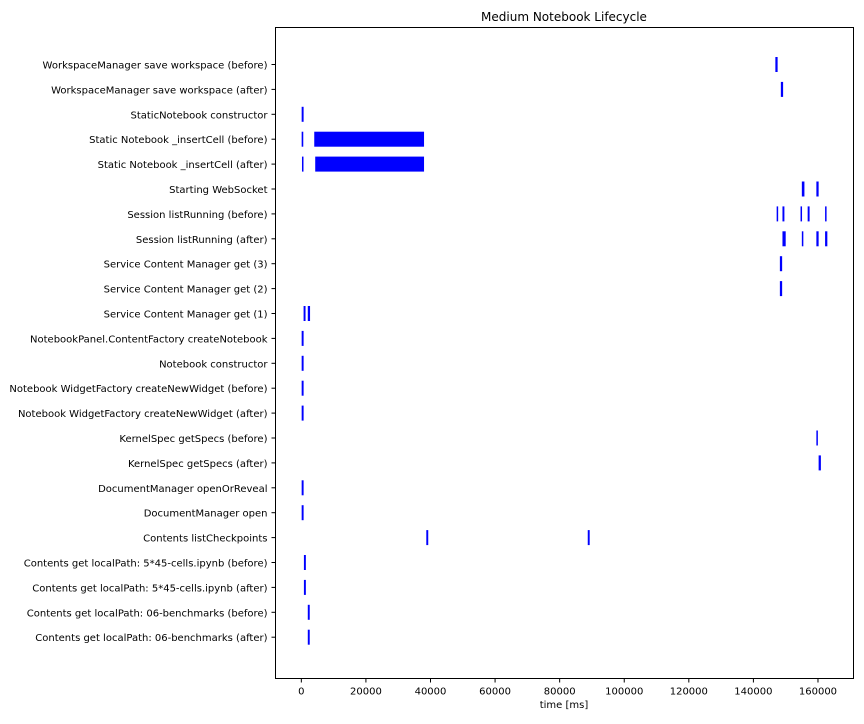 Image resolution: width=864 pixels, height=724 pixels. What do you see at coordinates (197, 215) in the screenshot?
I see `y-tick-label: Session listRunning (before)` at bounding box center [197, 215].